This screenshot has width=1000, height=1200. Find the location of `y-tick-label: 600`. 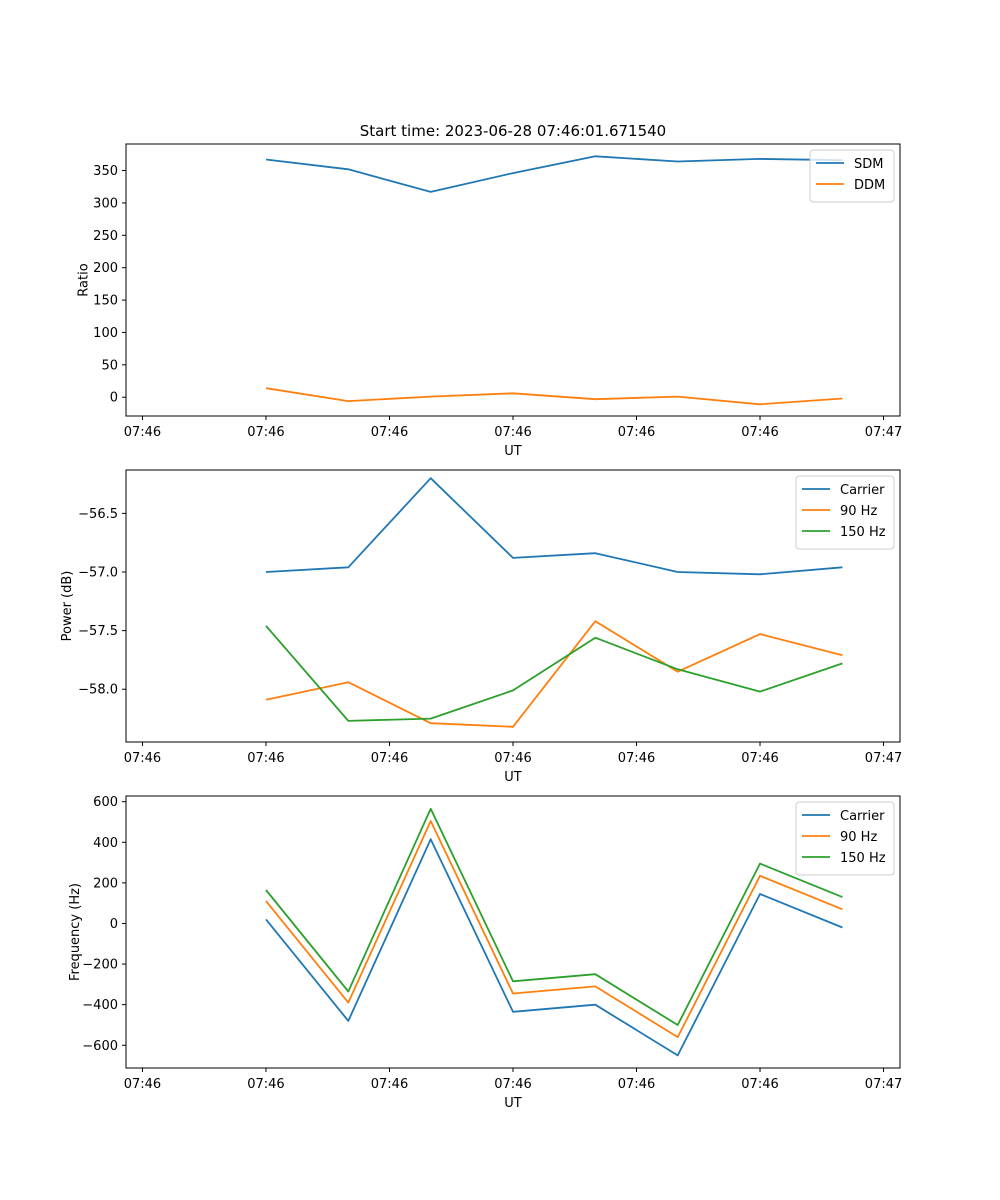

y-tick-label: 600 is located at coordinates (105, 802).